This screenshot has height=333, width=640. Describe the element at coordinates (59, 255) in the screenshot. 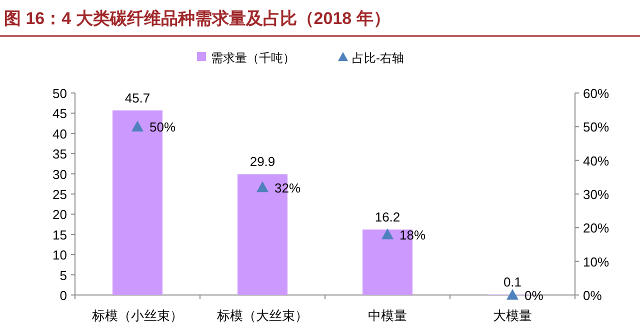

I see `y-tick-label: 10` at that location.